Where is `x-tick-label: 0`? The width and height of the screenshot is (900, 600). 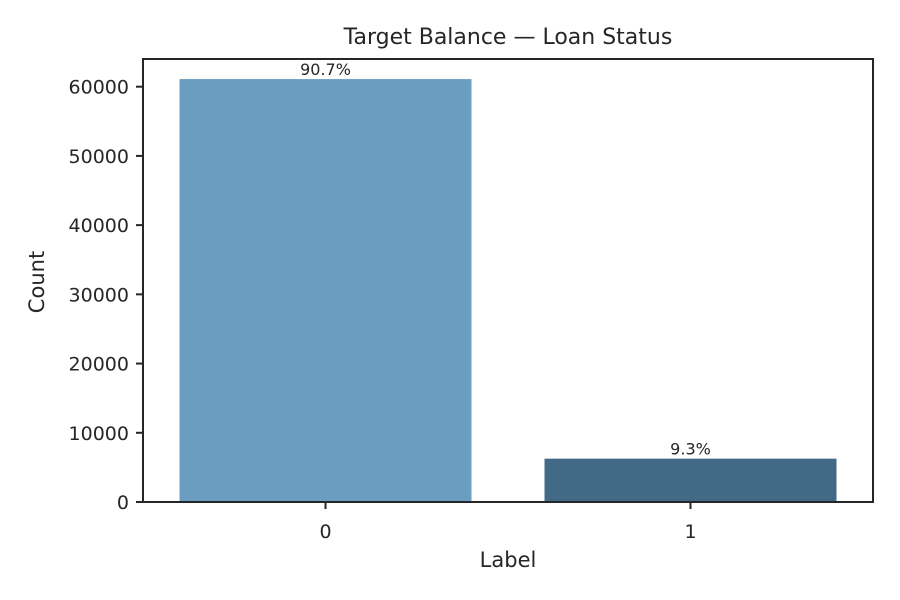 x-tick-label: 0 is located at coordinates (325, 532).